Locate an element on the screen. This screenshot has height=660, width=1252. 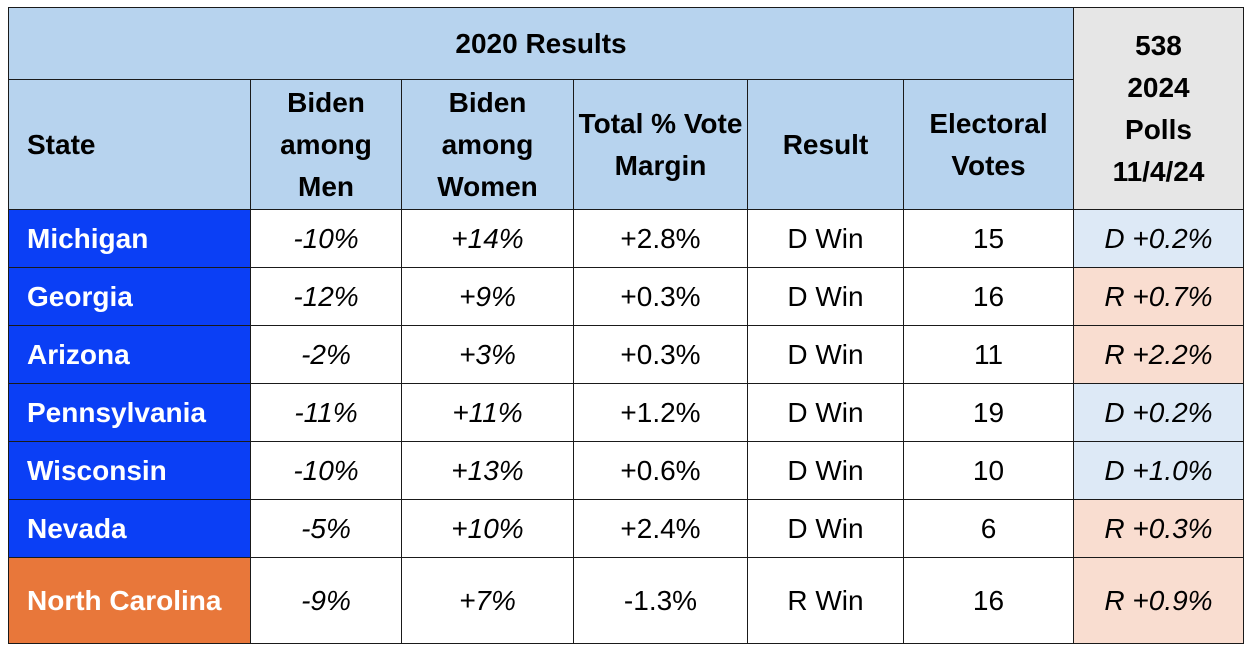
group-header: 2020 Results is located at coordinates (541, 43).